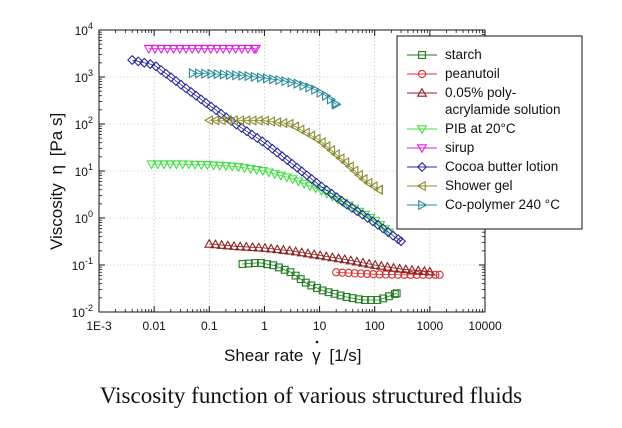  What do you see at coordinates (292, 355) in the screenshot?
I see `x-axis-title: Shear rate γ [1/s]` at bounding box center [292, 355].